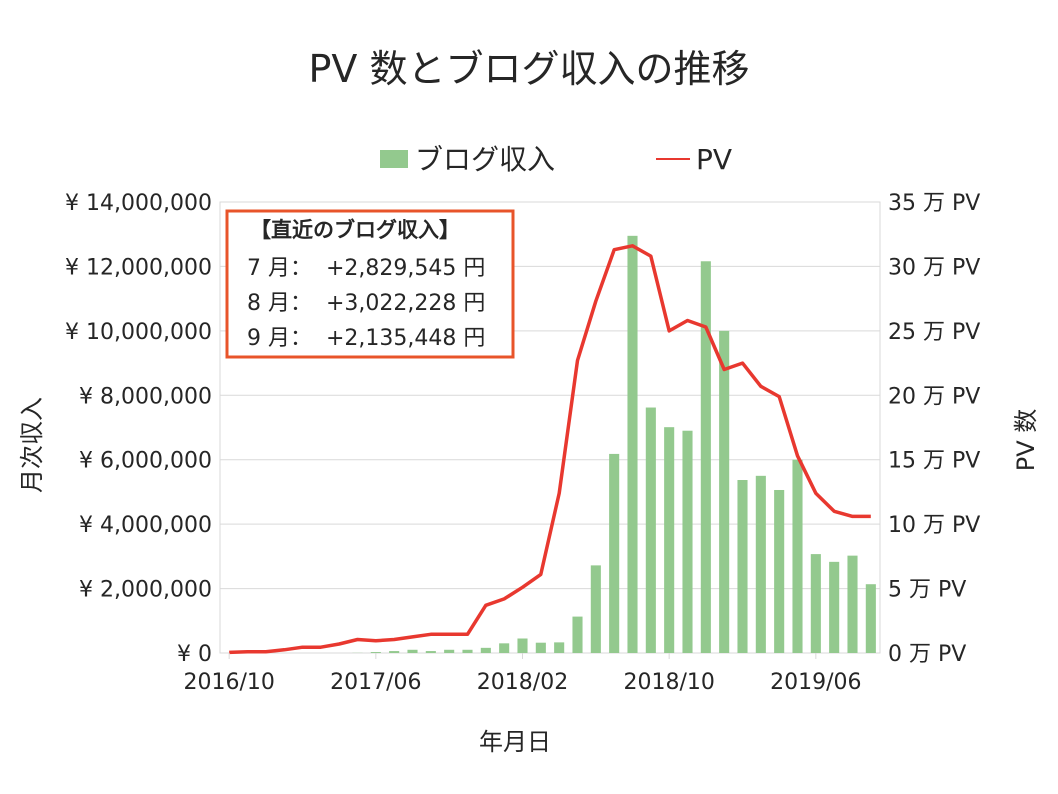 The width and height of the screenshot is (1058, 794). Describe the element at coordinates (355, 230) in the screenshot. I see `recent-income-heading: 【直近のブログ収入】` at that location.